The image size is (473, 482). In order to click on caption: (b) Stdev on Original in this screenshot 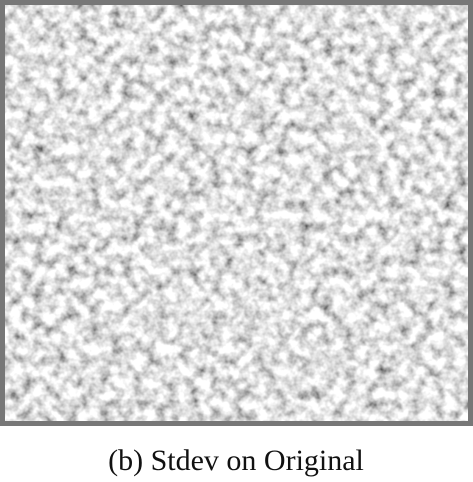, I will do `click(236, 460)`.